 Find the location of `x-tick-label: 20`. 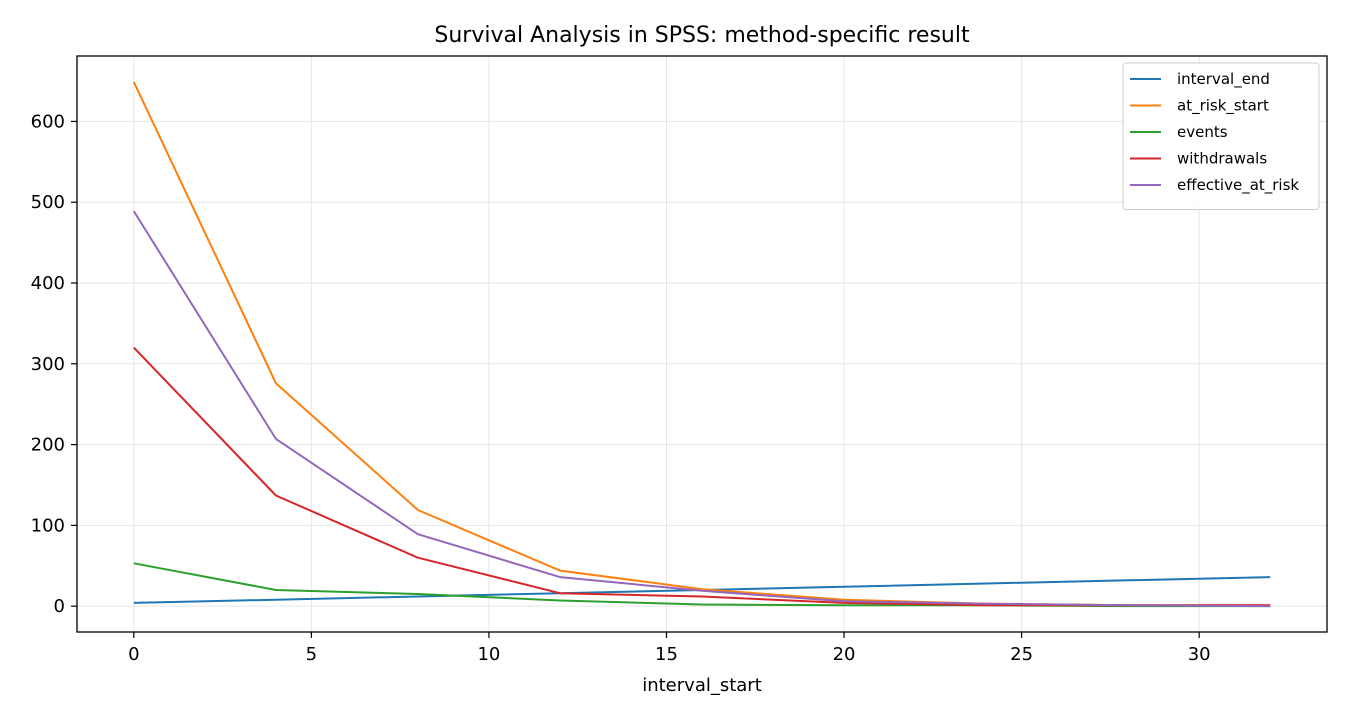

x-tick-label: 20 is located at coordinates (844, 654).